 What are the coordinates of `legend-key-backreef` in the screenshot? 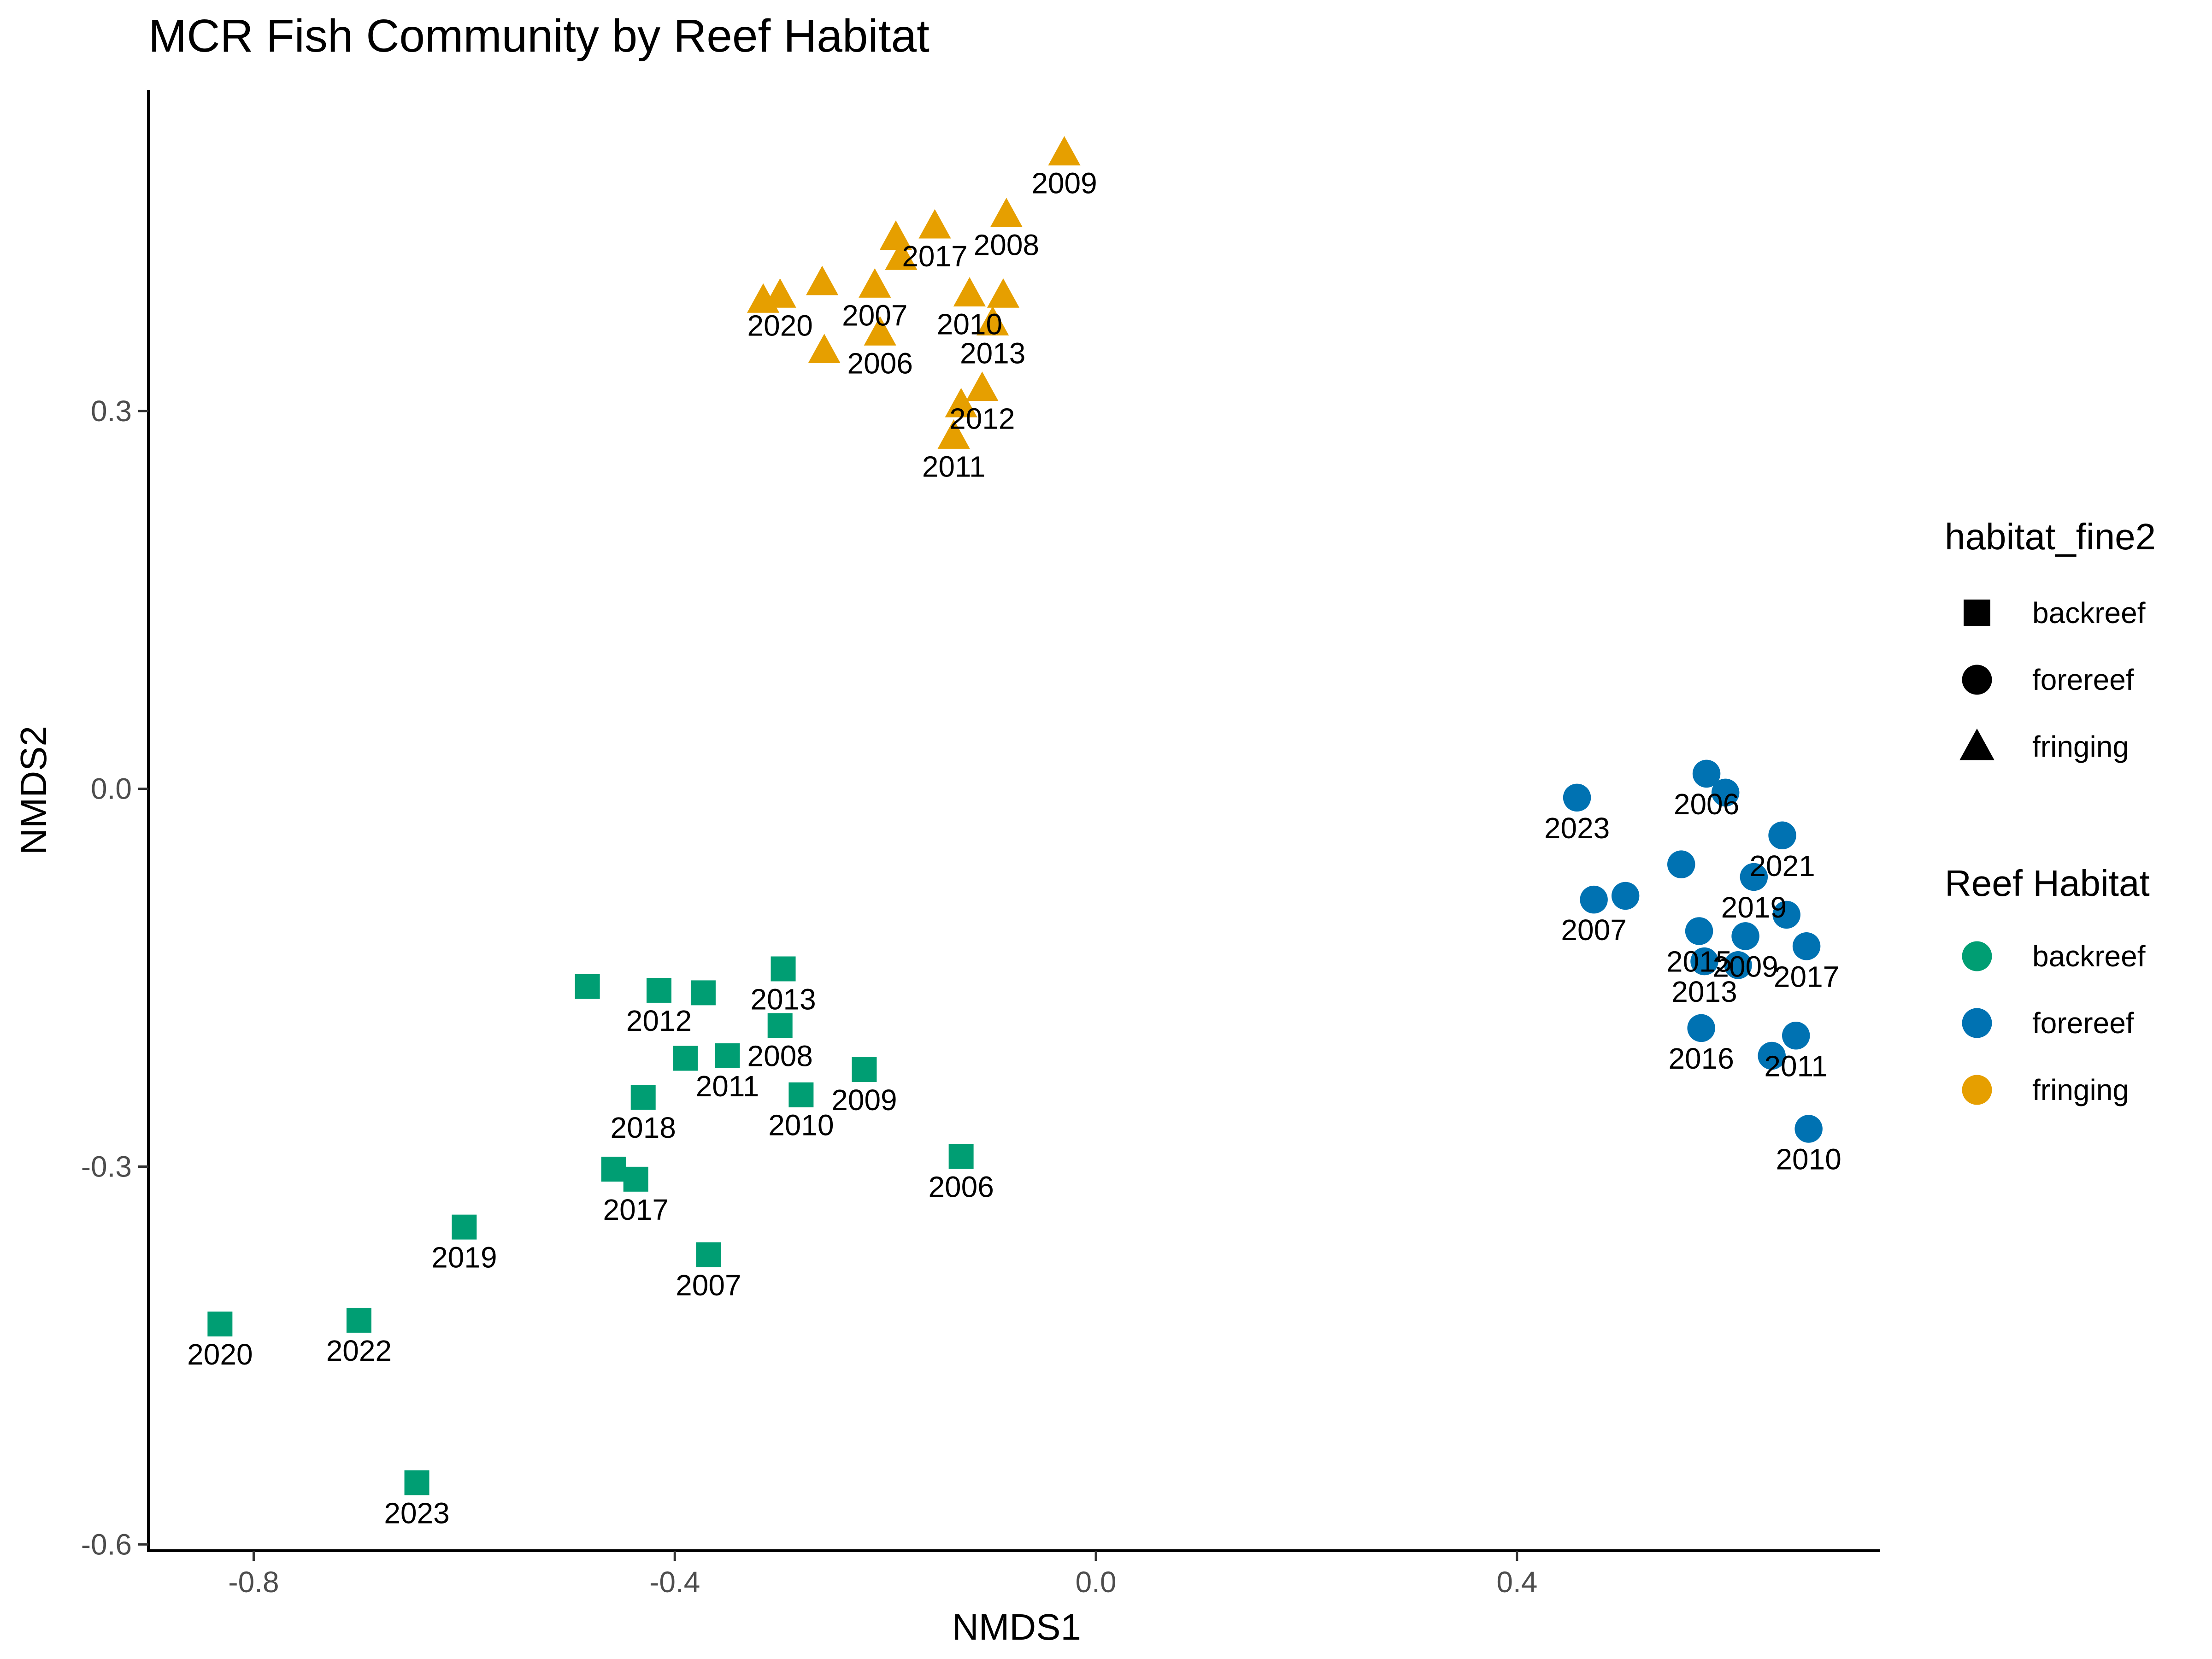 It's located at (1977, 956).